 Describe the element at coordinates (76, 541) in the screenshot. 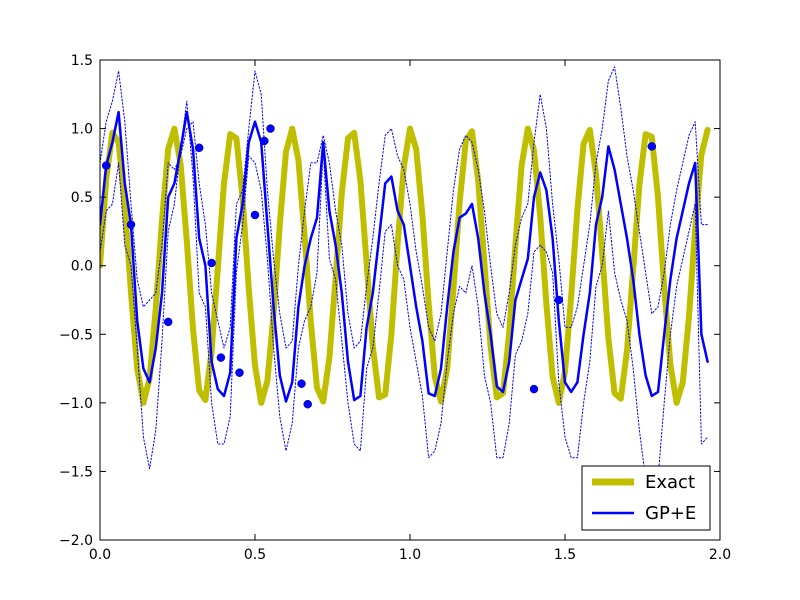

I see `y-tick-label: −2.0` at that location.